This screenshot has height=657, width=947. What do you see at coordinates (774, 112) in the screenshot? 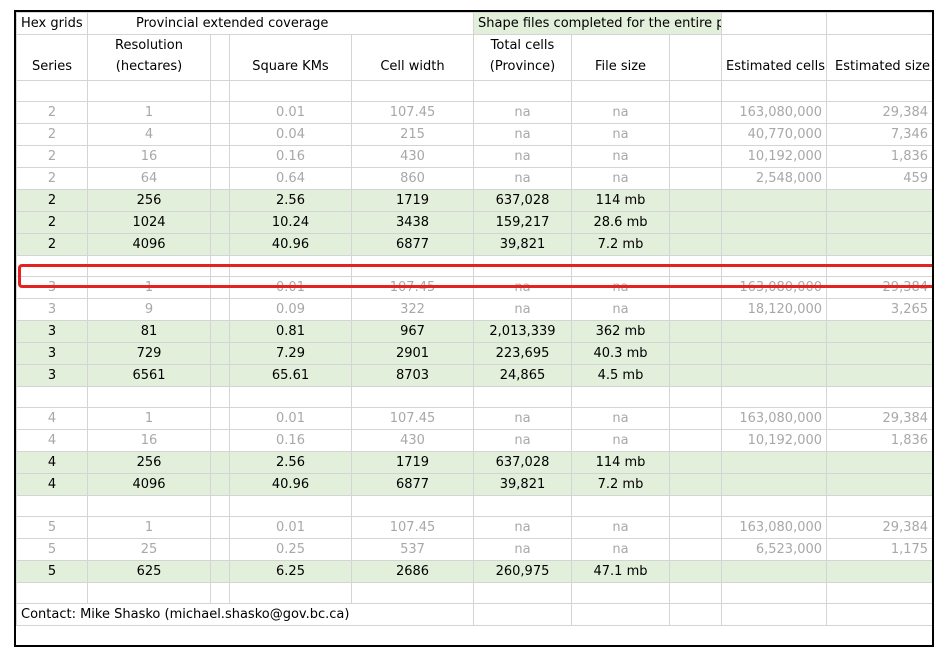
I see `cell-estimated-cells: 163,080,000` at bounding box center [774, 112].